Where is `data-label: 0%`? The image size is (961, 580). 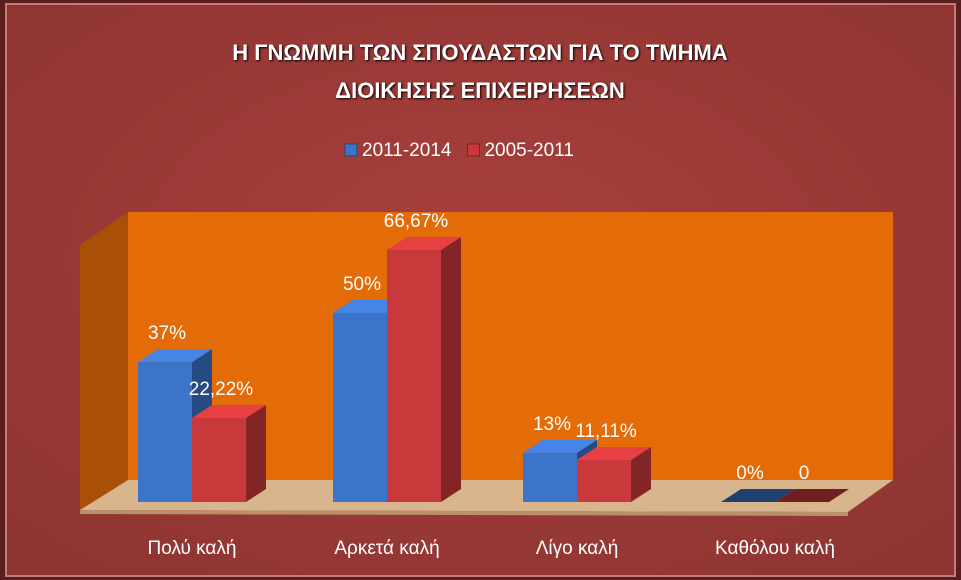
data-label: 0% is located at coordinates (750, 473).